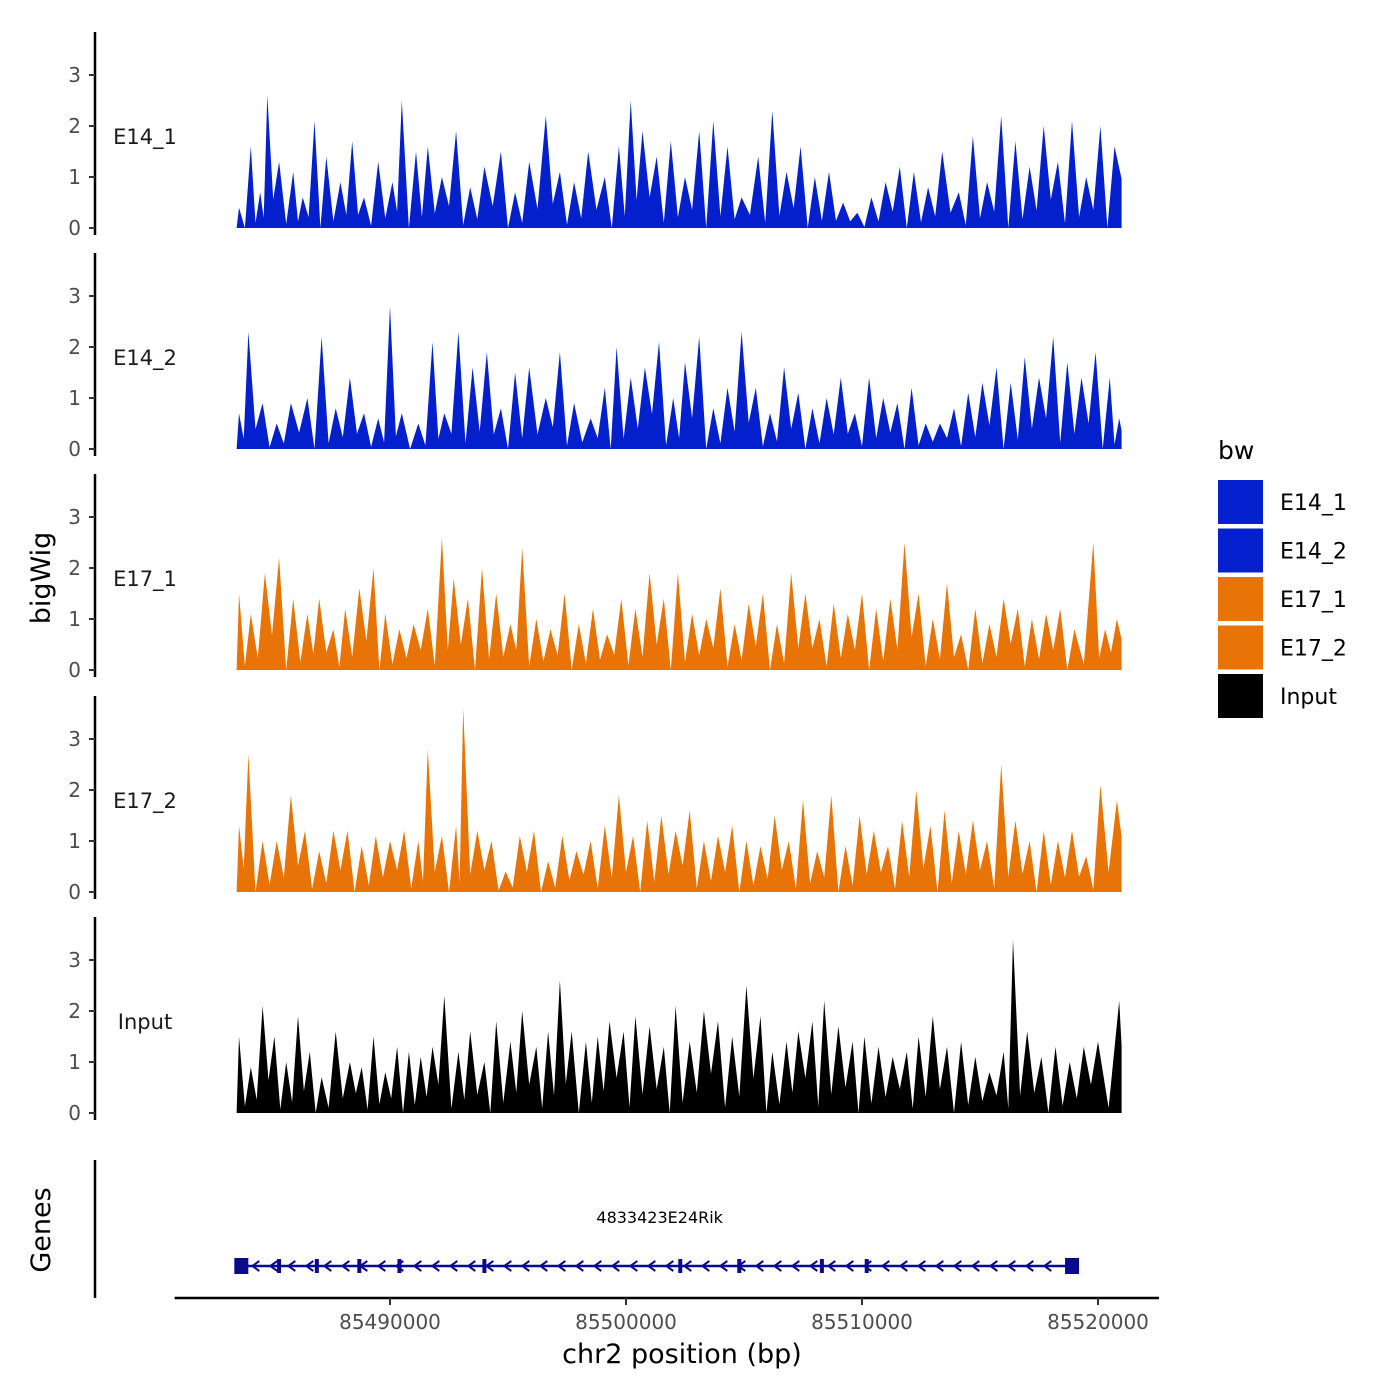  What do you see at coordinates (41, 578) in the screenshot?
I see `y-axis-title: bigWig` at bounding box center [41, 578].